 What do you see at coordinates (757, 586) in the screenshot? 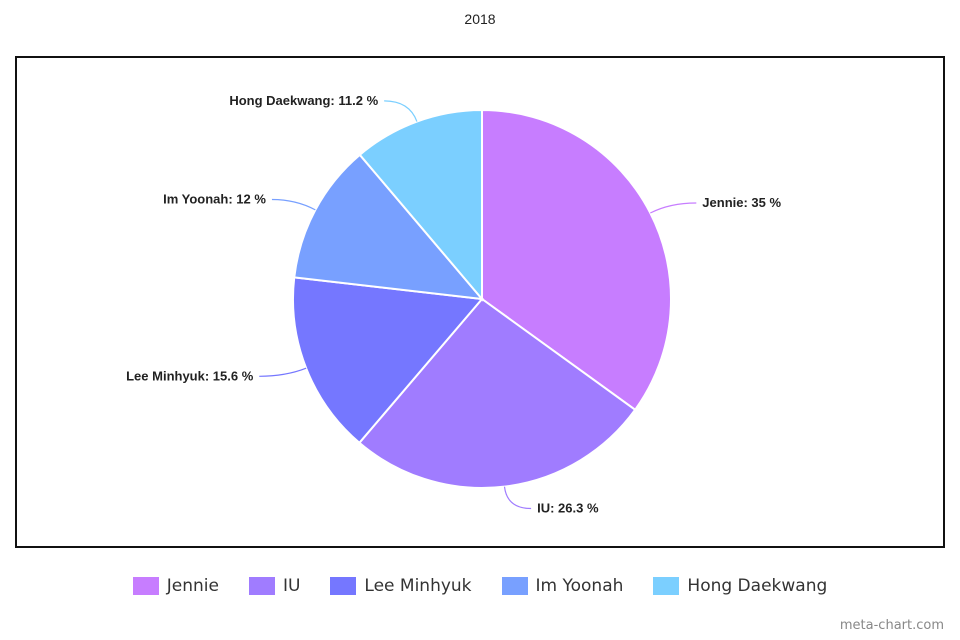
I see `legend-label-hong-daekwang: Hong Daekwang` at bounding box center [757, 586].